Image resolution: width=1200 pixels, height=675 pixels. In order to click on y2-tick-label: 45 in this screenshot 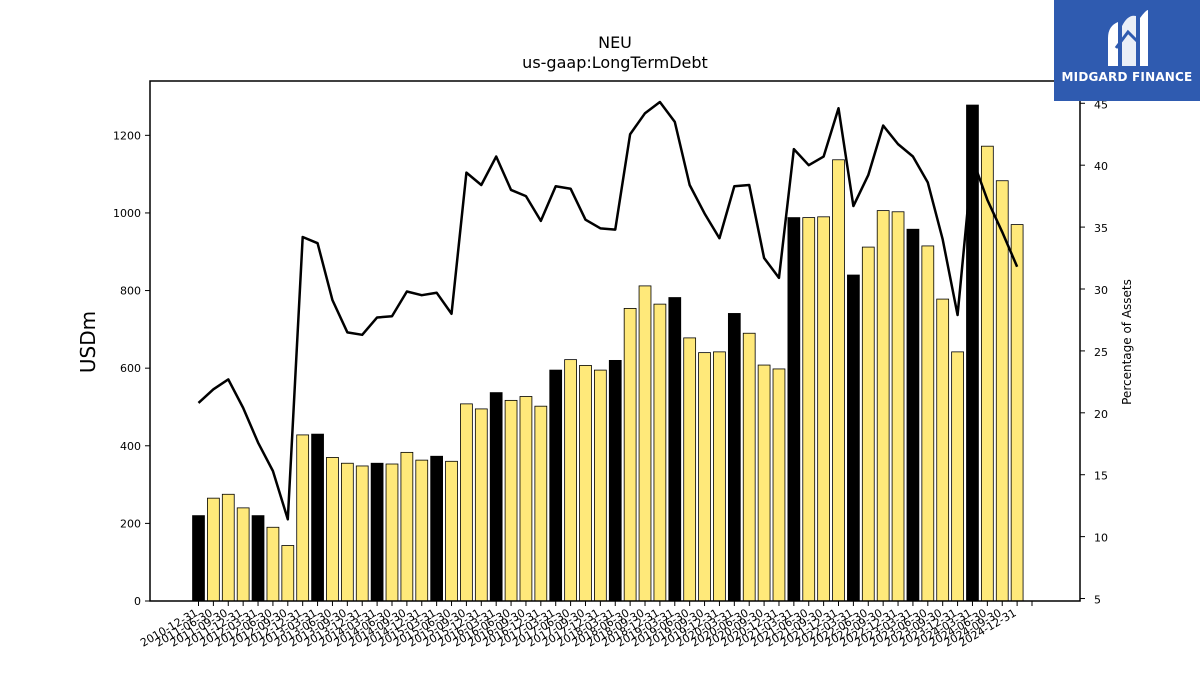, I will do `click(1101, 104)`.